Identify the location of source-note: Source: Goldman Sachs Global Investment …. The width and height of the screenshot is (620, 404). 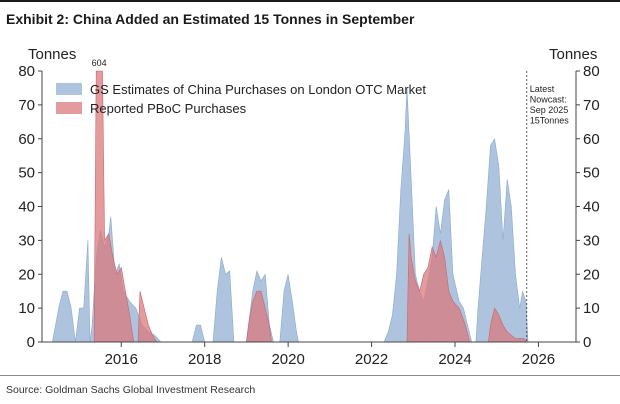
(131, 390).